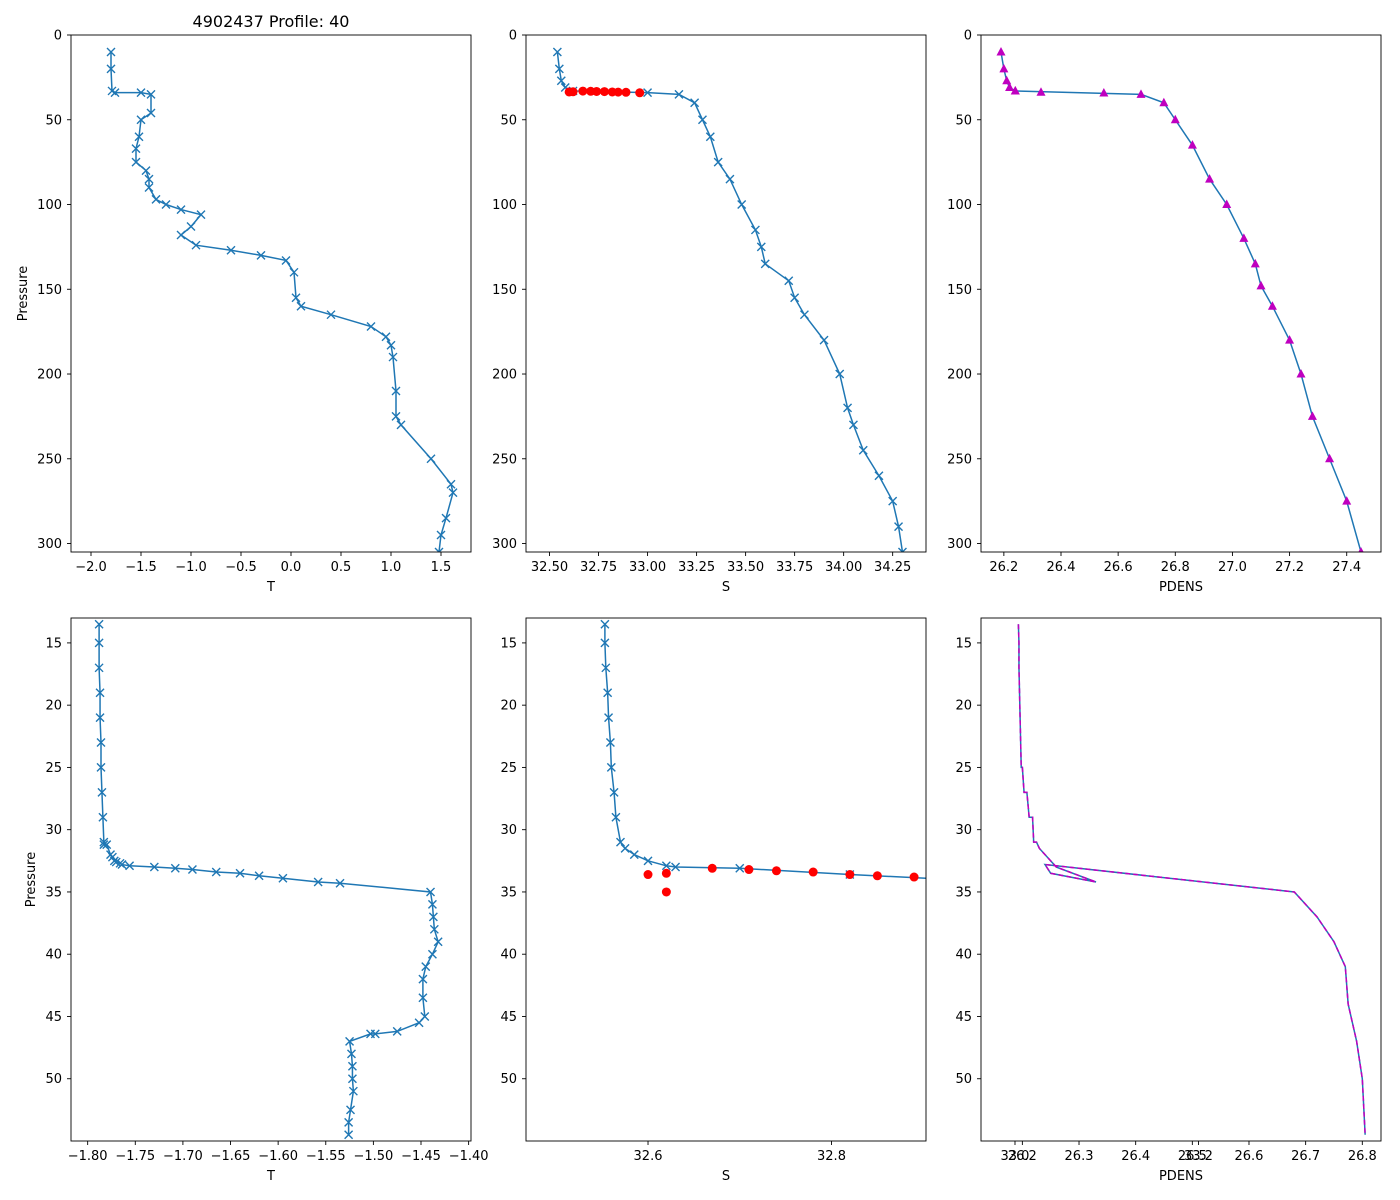  What do you see at coordinates (53, 892) in the screenshot?
I see `y-tick-label: 35` at bounding box center [53, 892].